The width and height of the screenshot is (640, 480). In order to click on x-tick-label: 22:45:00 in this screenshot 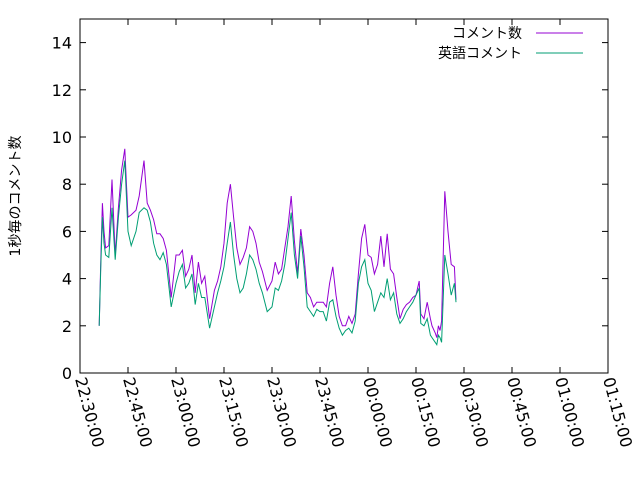, I will do `click(137, 412)`.